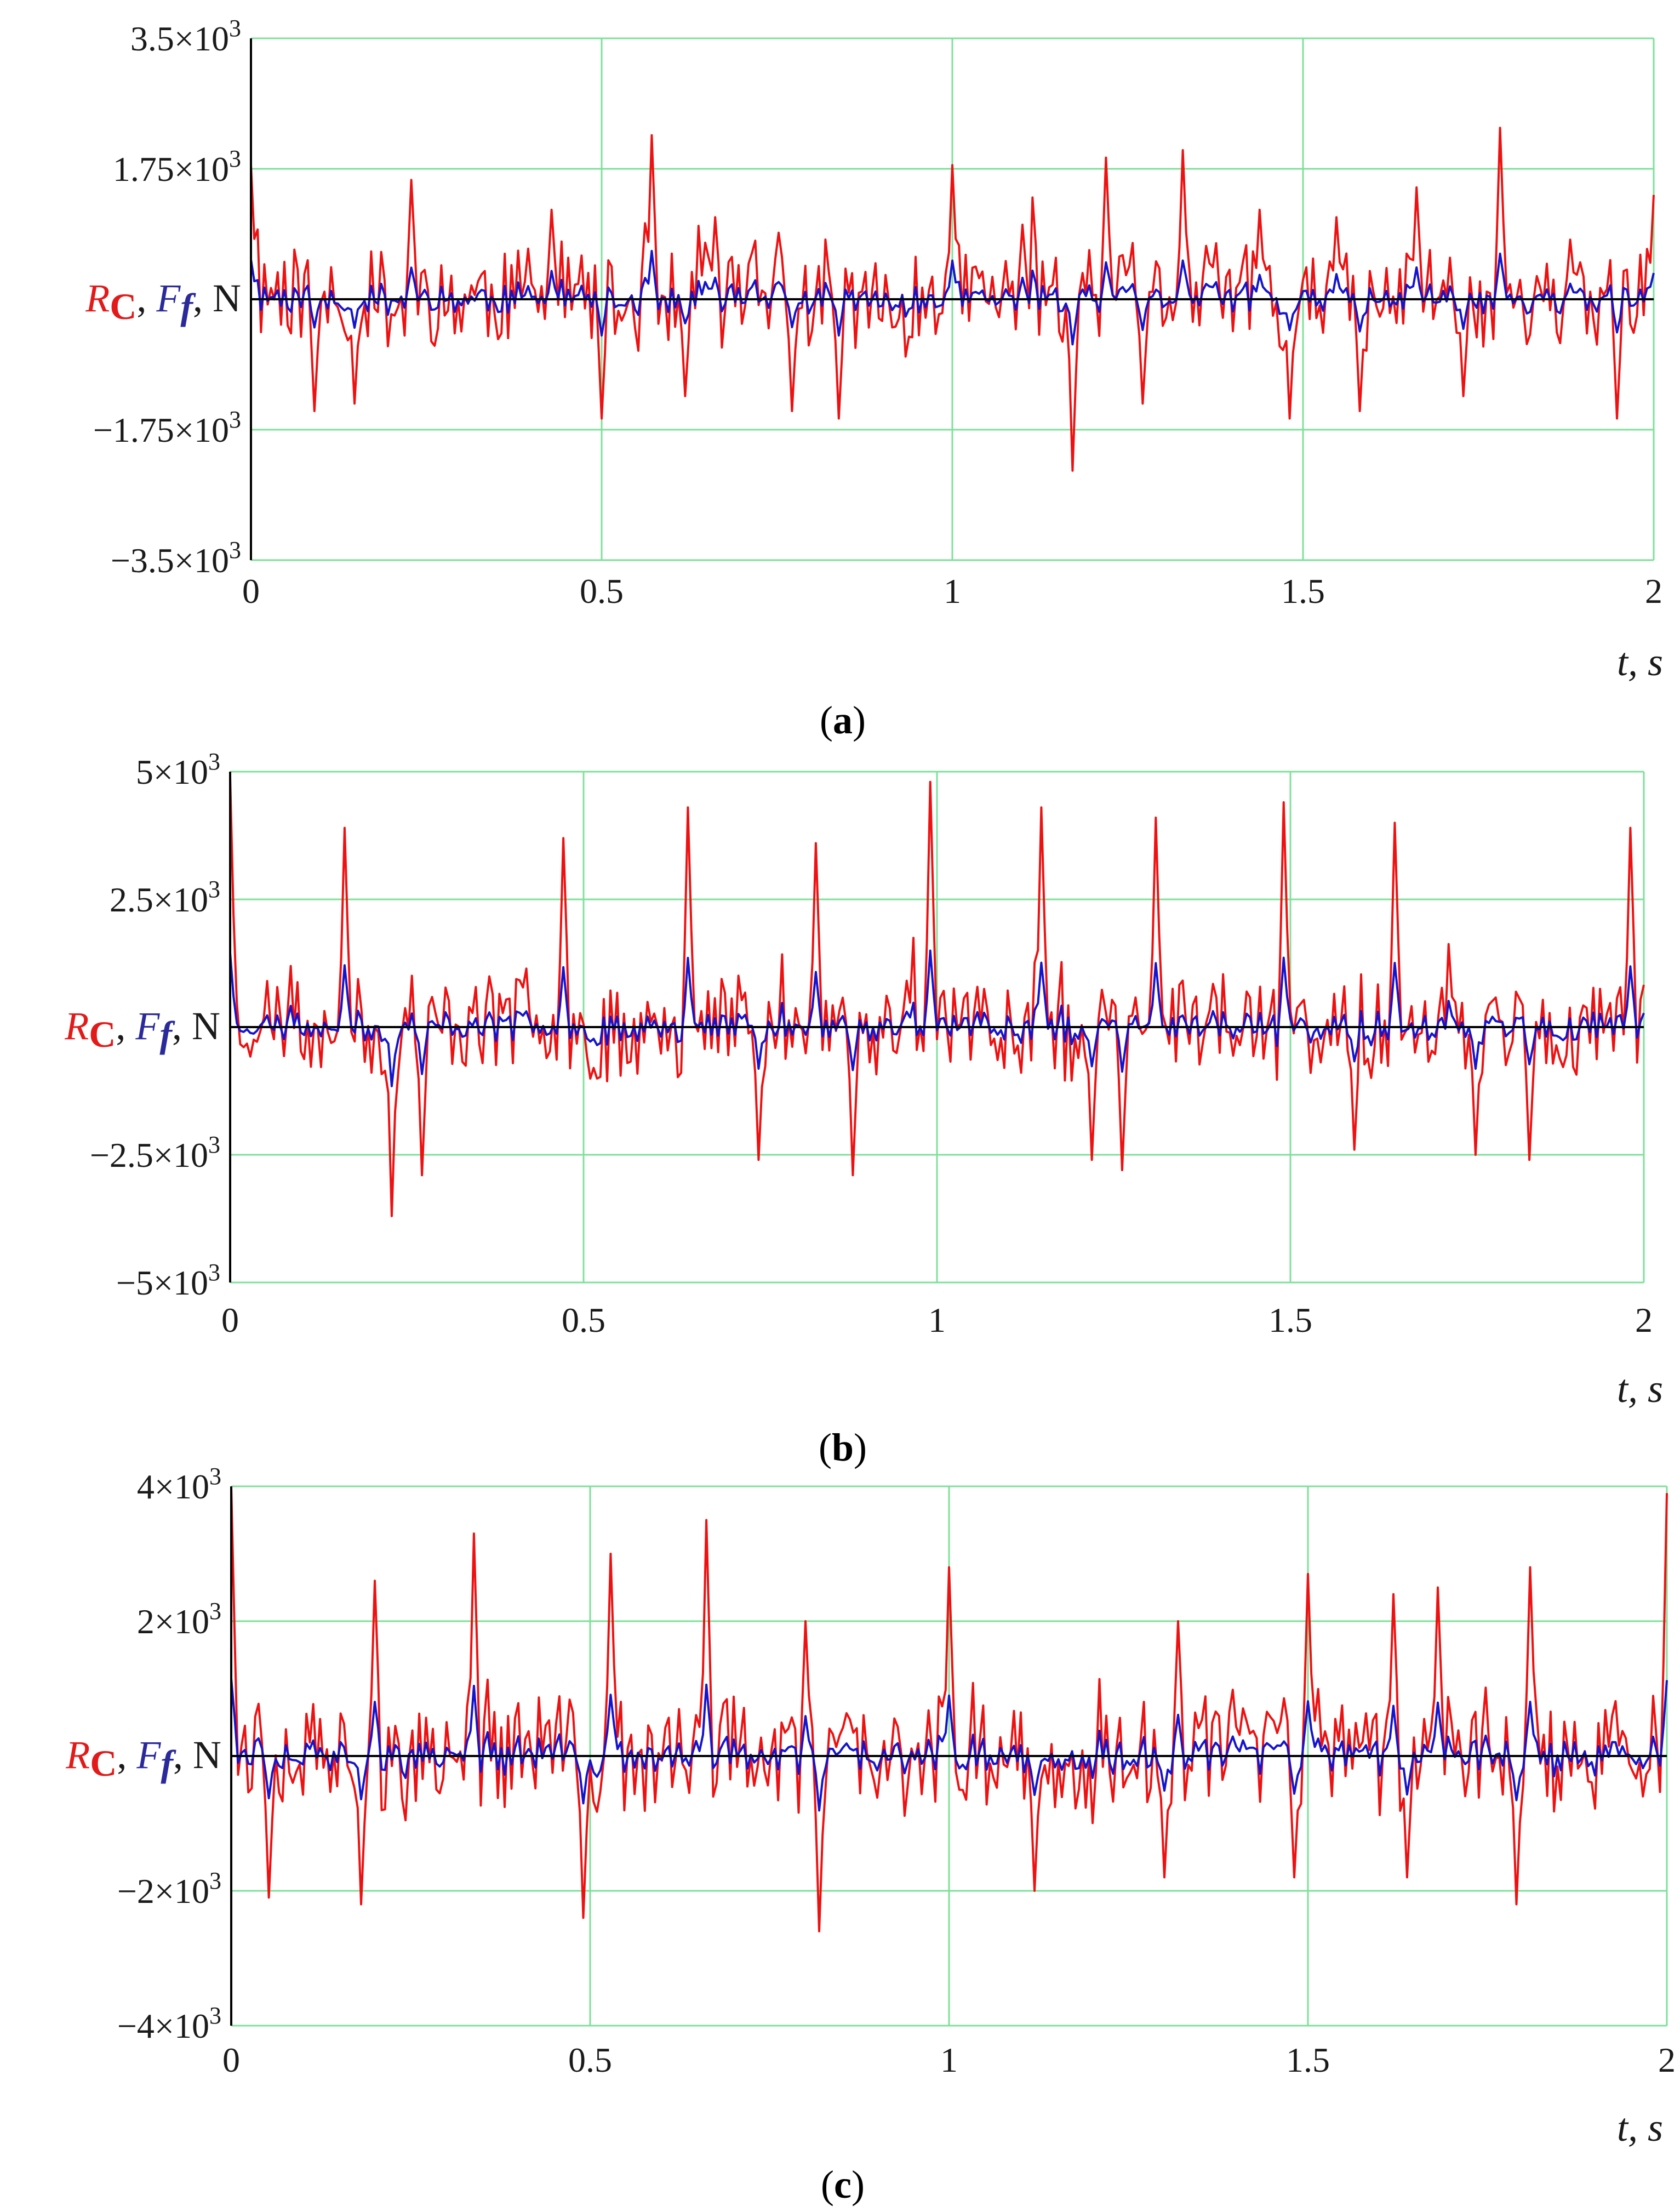 Image resolution: width=1680 pixels, height=2212 pixels. Describe the element at coordinates (155, 1153) in the screenshot. I see `panel-b-ytick: −2.5×10³` at that location.